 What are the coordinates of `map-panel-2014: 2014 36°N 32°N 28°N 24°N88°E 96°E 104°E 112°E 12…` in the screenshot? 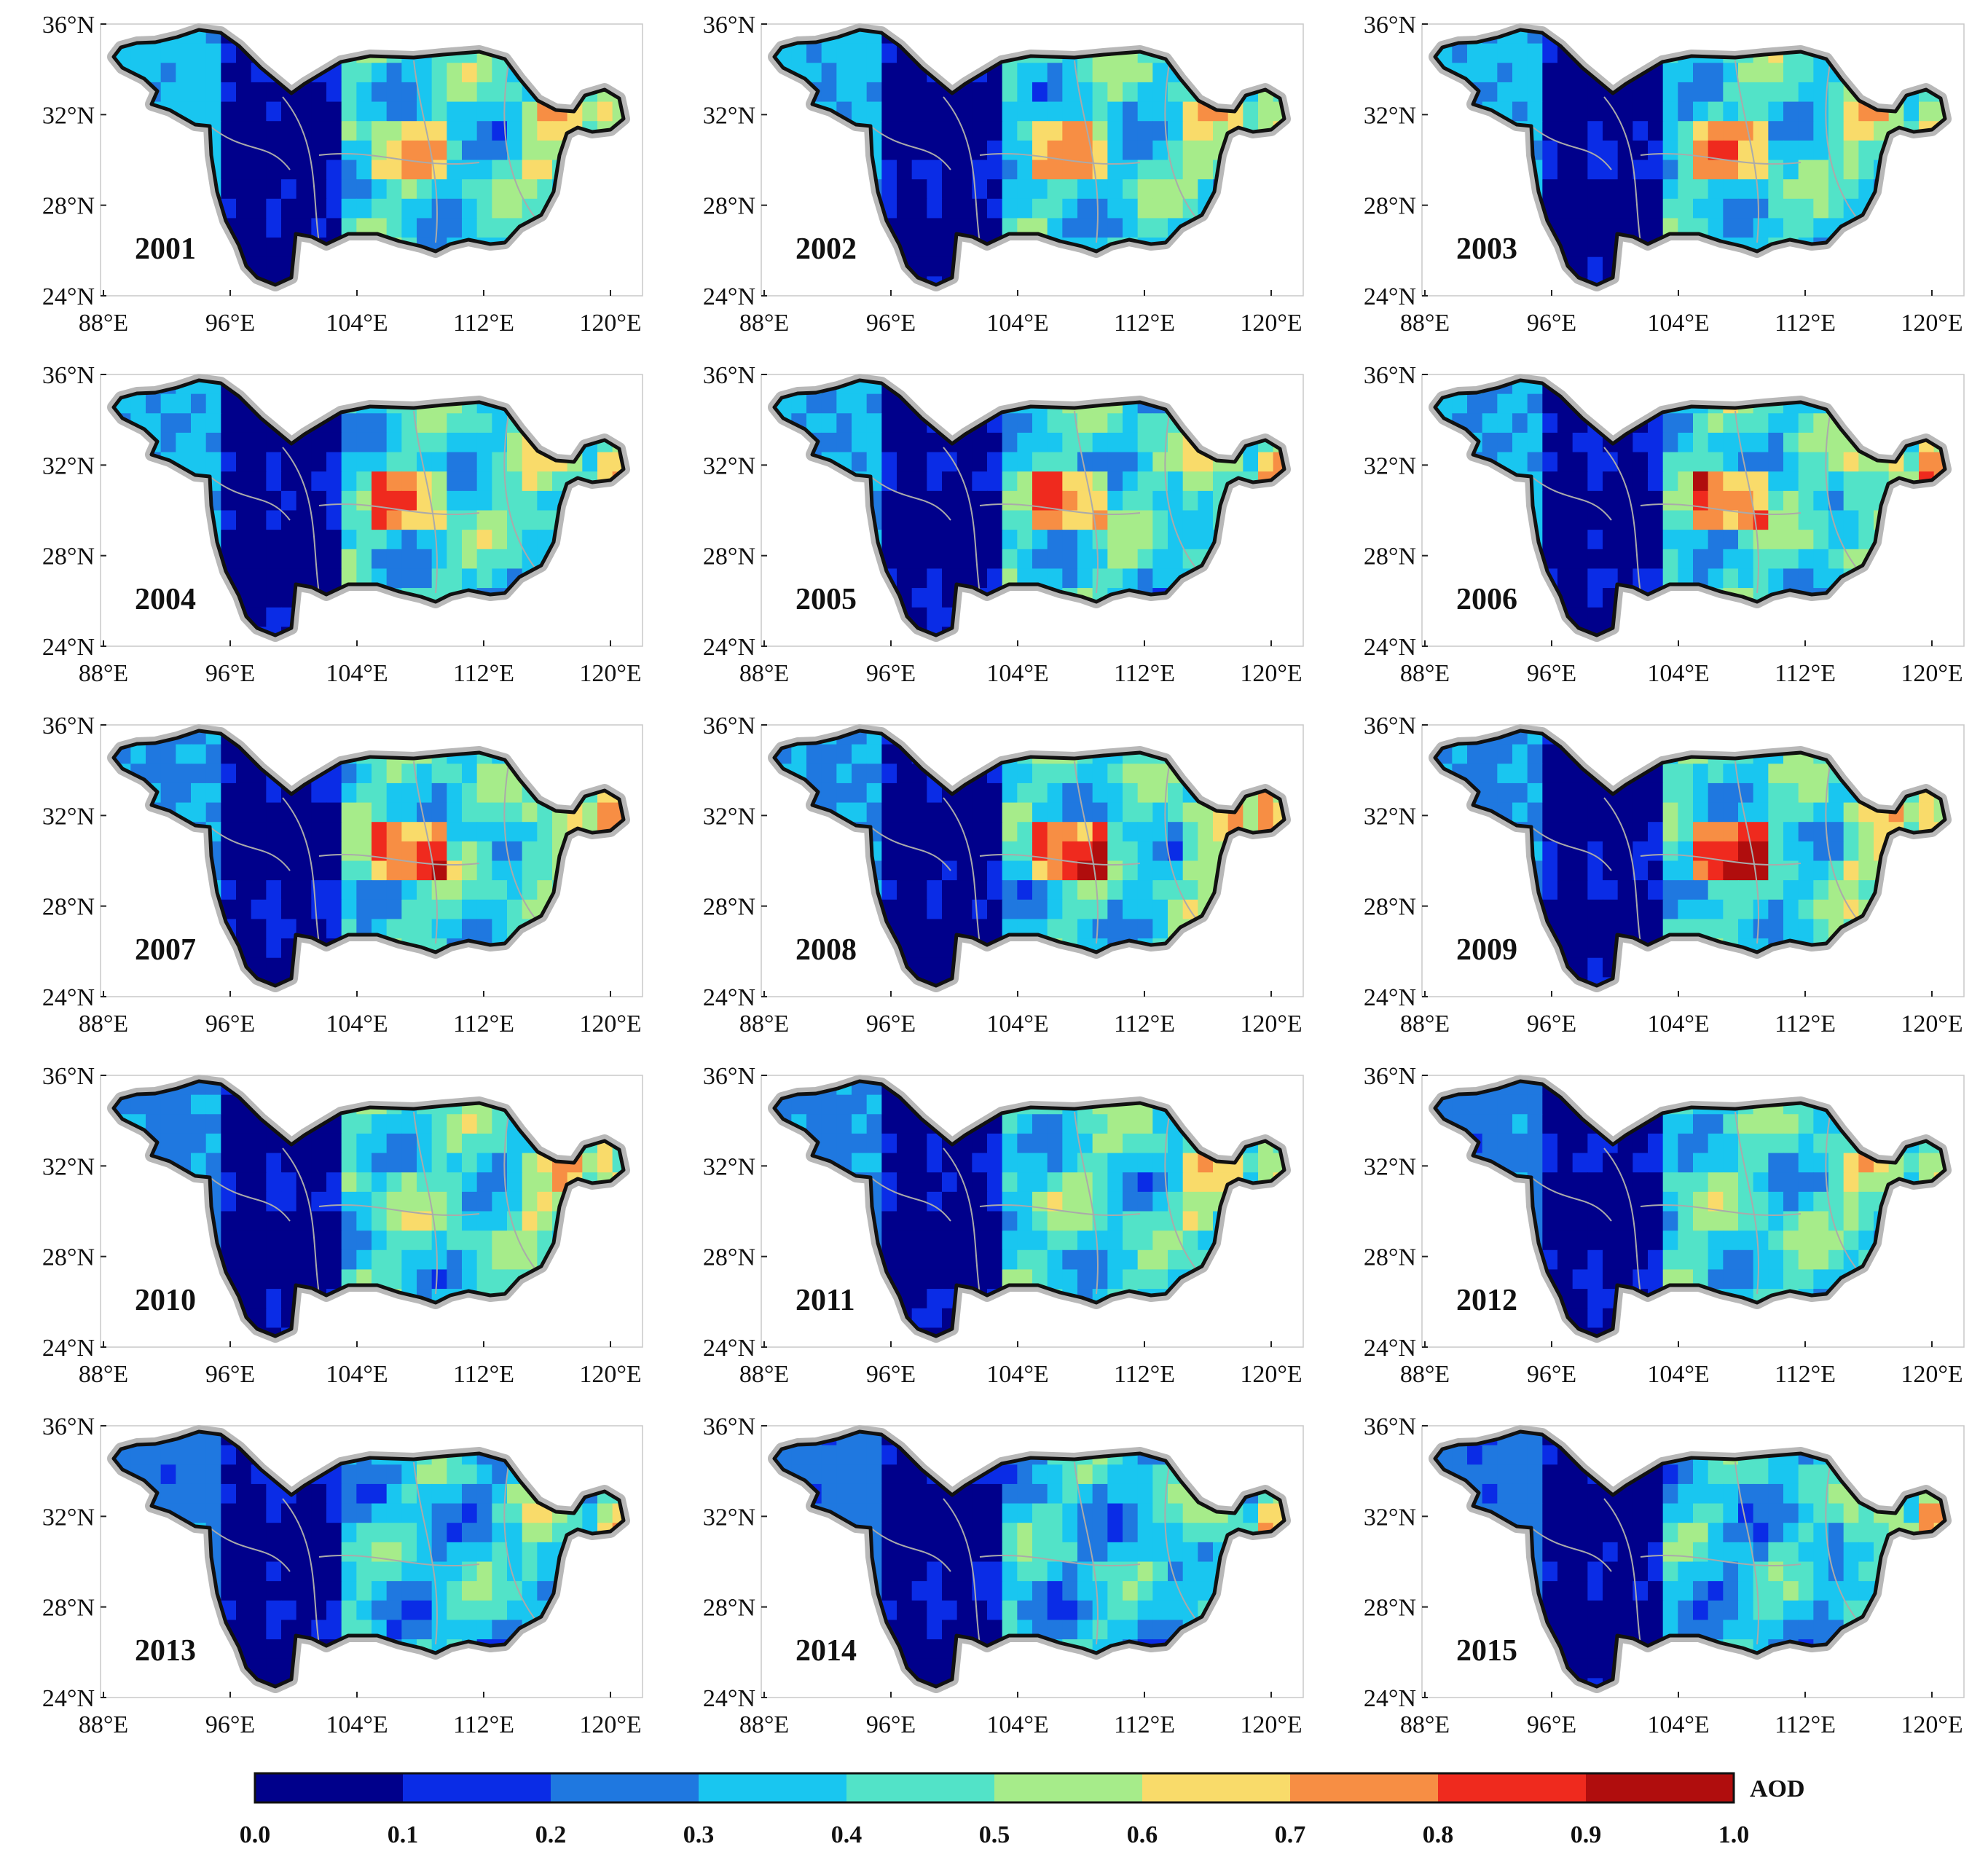 It's located at (1004, 1575).